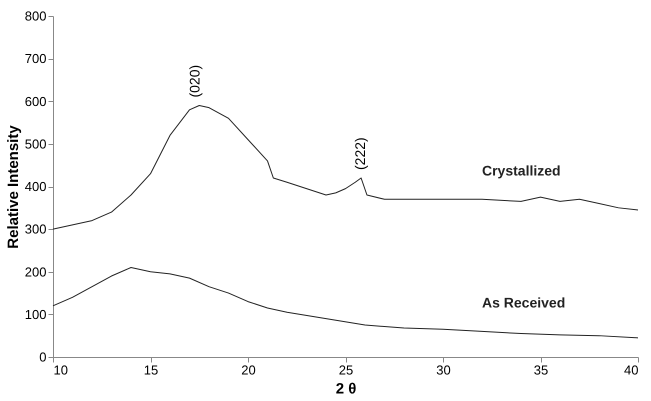 This screenshot has height=401, width=651. I want to click on x-tick-label: 20, so click(248, 370).